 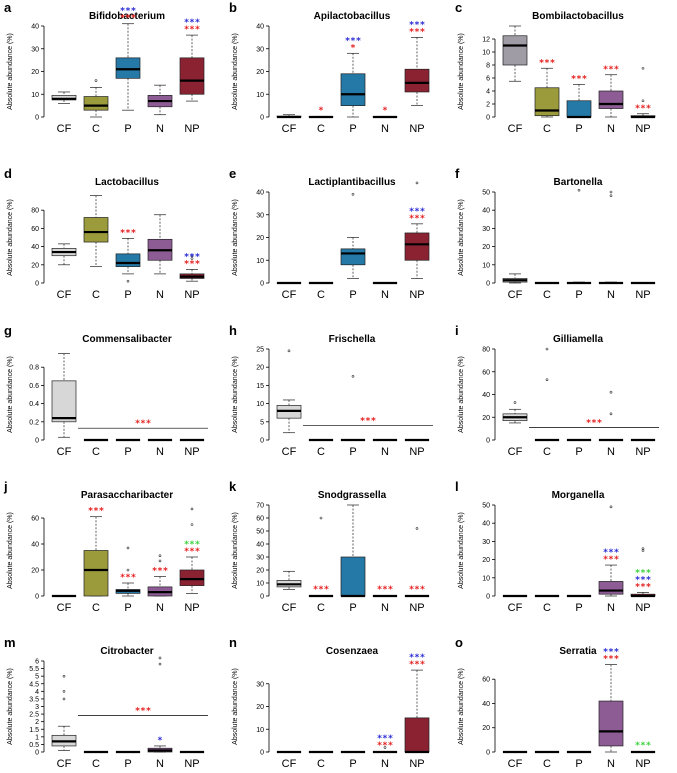 What do you see at coordinates (352, 182) in the screenshot?
I see `panel-title: Lactiplantibacillus` at bounding box center [352, 182].